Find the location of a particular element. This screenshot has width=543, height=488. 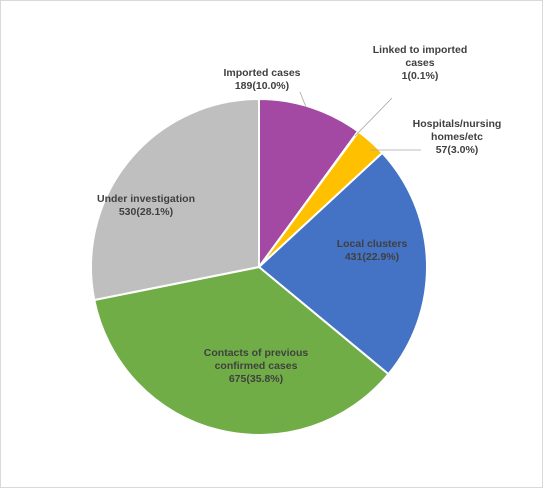

data-label-line: 431(22.9%) is located at coordinates (372, 257).